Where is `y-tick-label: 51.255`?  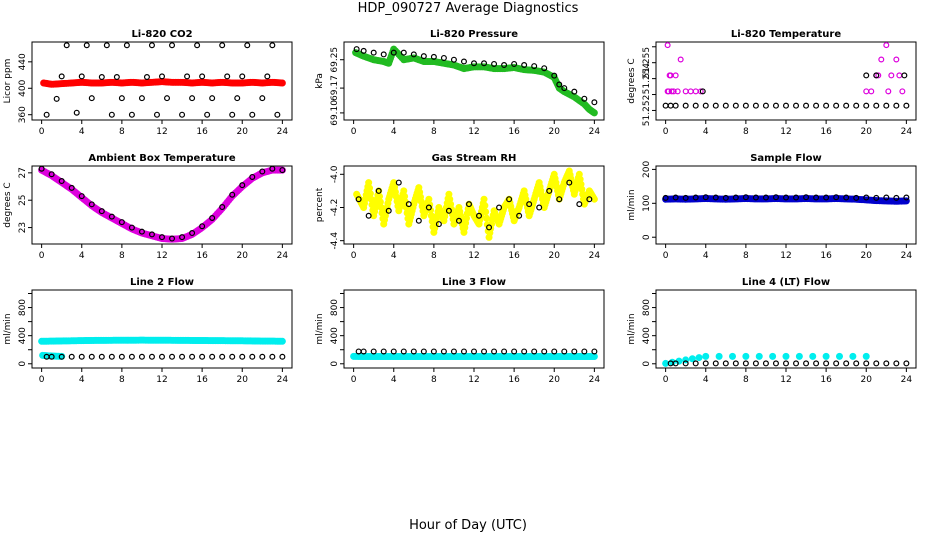
y-tick-label: 51.255 is located at coordinates (647, 63).